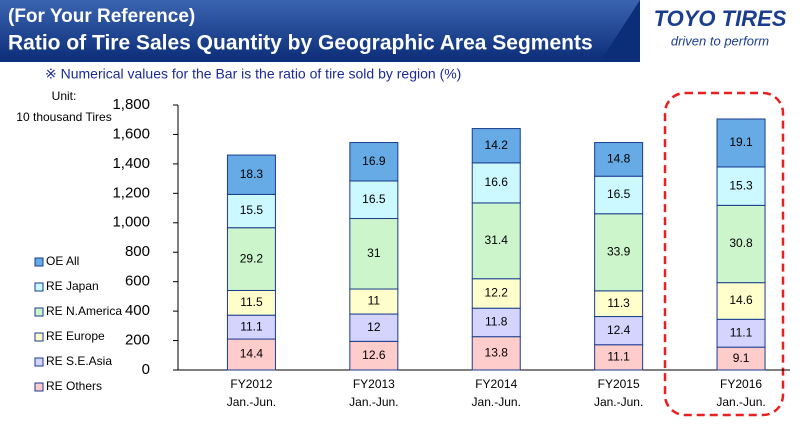 The image size is (802, 426). What do you see at coordinates (131, 192) in the screenshot?
I see `y-tick-label: 1,200` at bounding box center [131, 192].